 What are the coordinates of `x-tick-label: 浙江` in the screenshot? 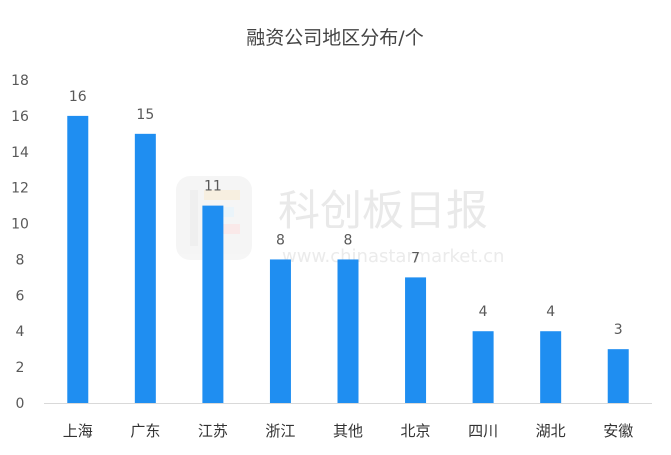 It's located at (280, 431).